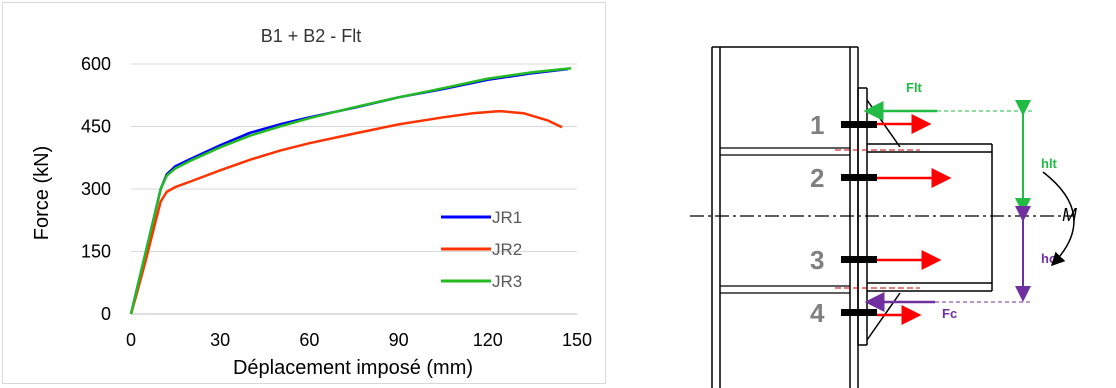 The width and height of the screenshot is (1116, 388). I want to click on flt-label: Flt, so click(914, 87).